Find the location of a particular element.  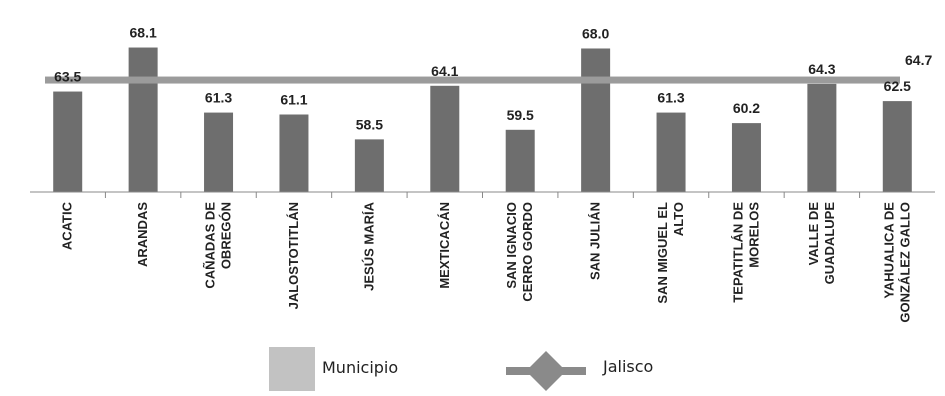

bar-san-julian is located at coordinates (596, 120).